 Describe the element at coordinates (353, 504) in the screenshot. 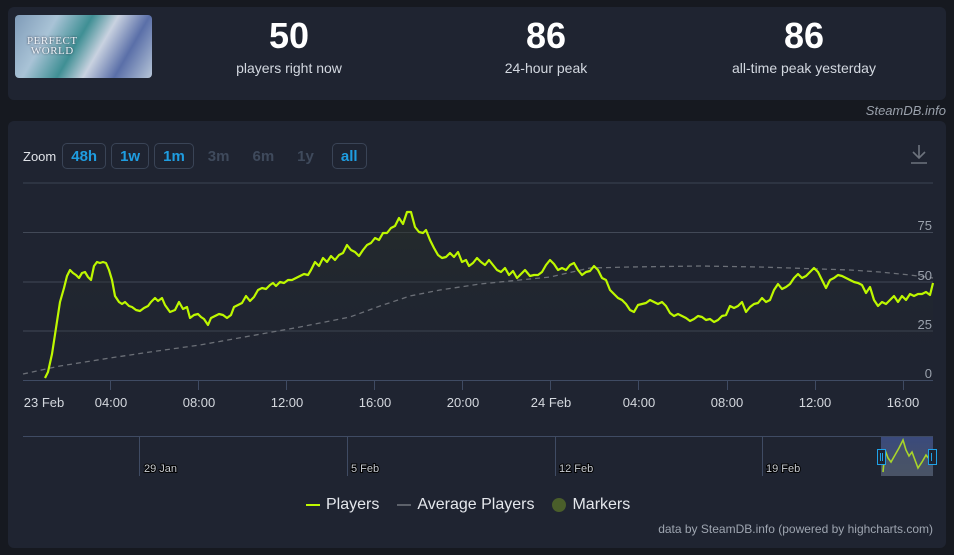

I see `legend-label: Players` at that location.